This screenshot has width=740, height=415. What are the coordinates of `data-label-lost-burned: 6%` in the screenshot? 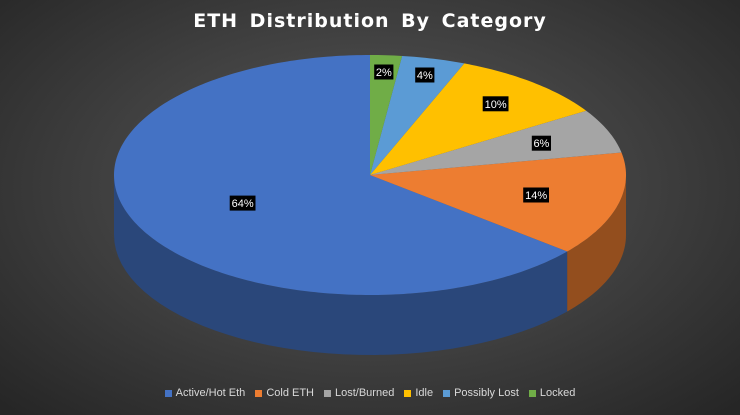 It's located at (541, 143).